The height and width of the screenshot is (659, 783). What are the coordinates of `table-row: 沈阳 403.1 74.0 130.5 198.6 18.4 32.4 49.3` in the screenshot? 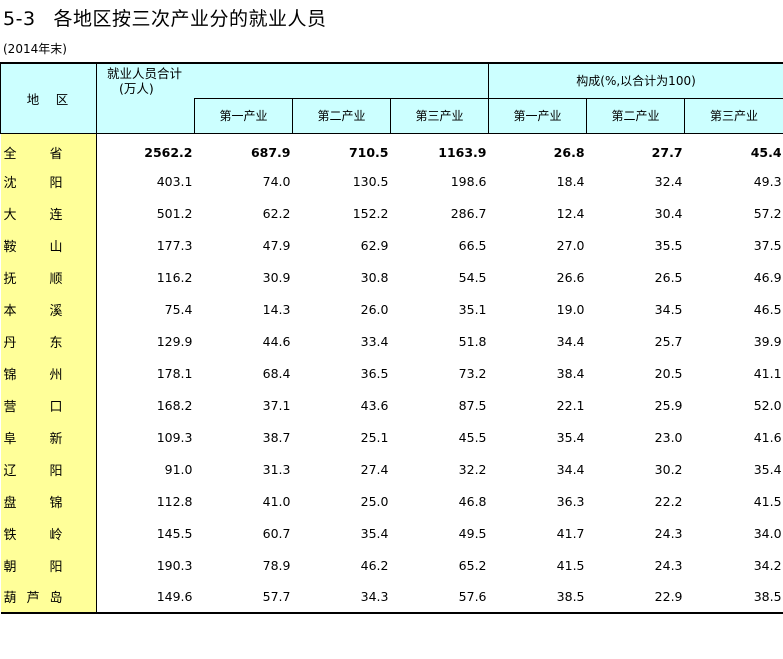 It's located at (391, 181).